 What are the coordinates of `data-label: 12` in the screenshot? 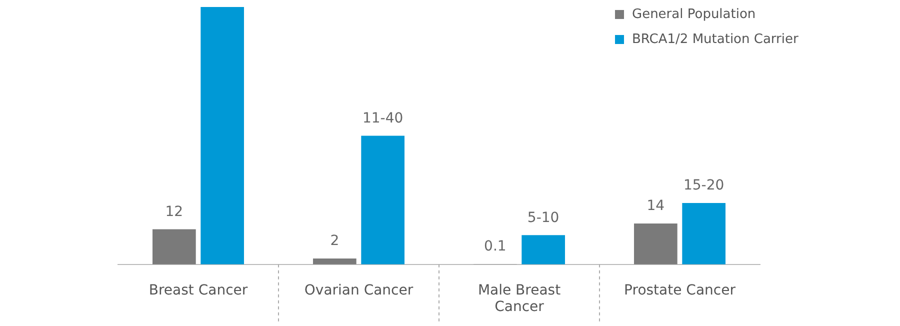 It's located at (174, 212).